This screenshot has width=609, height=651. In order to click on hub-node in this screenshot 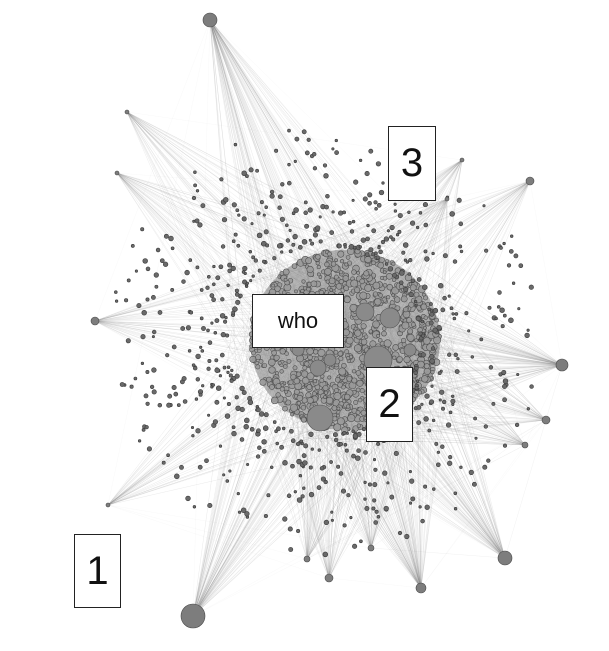, I will do `click(210, 20)`.